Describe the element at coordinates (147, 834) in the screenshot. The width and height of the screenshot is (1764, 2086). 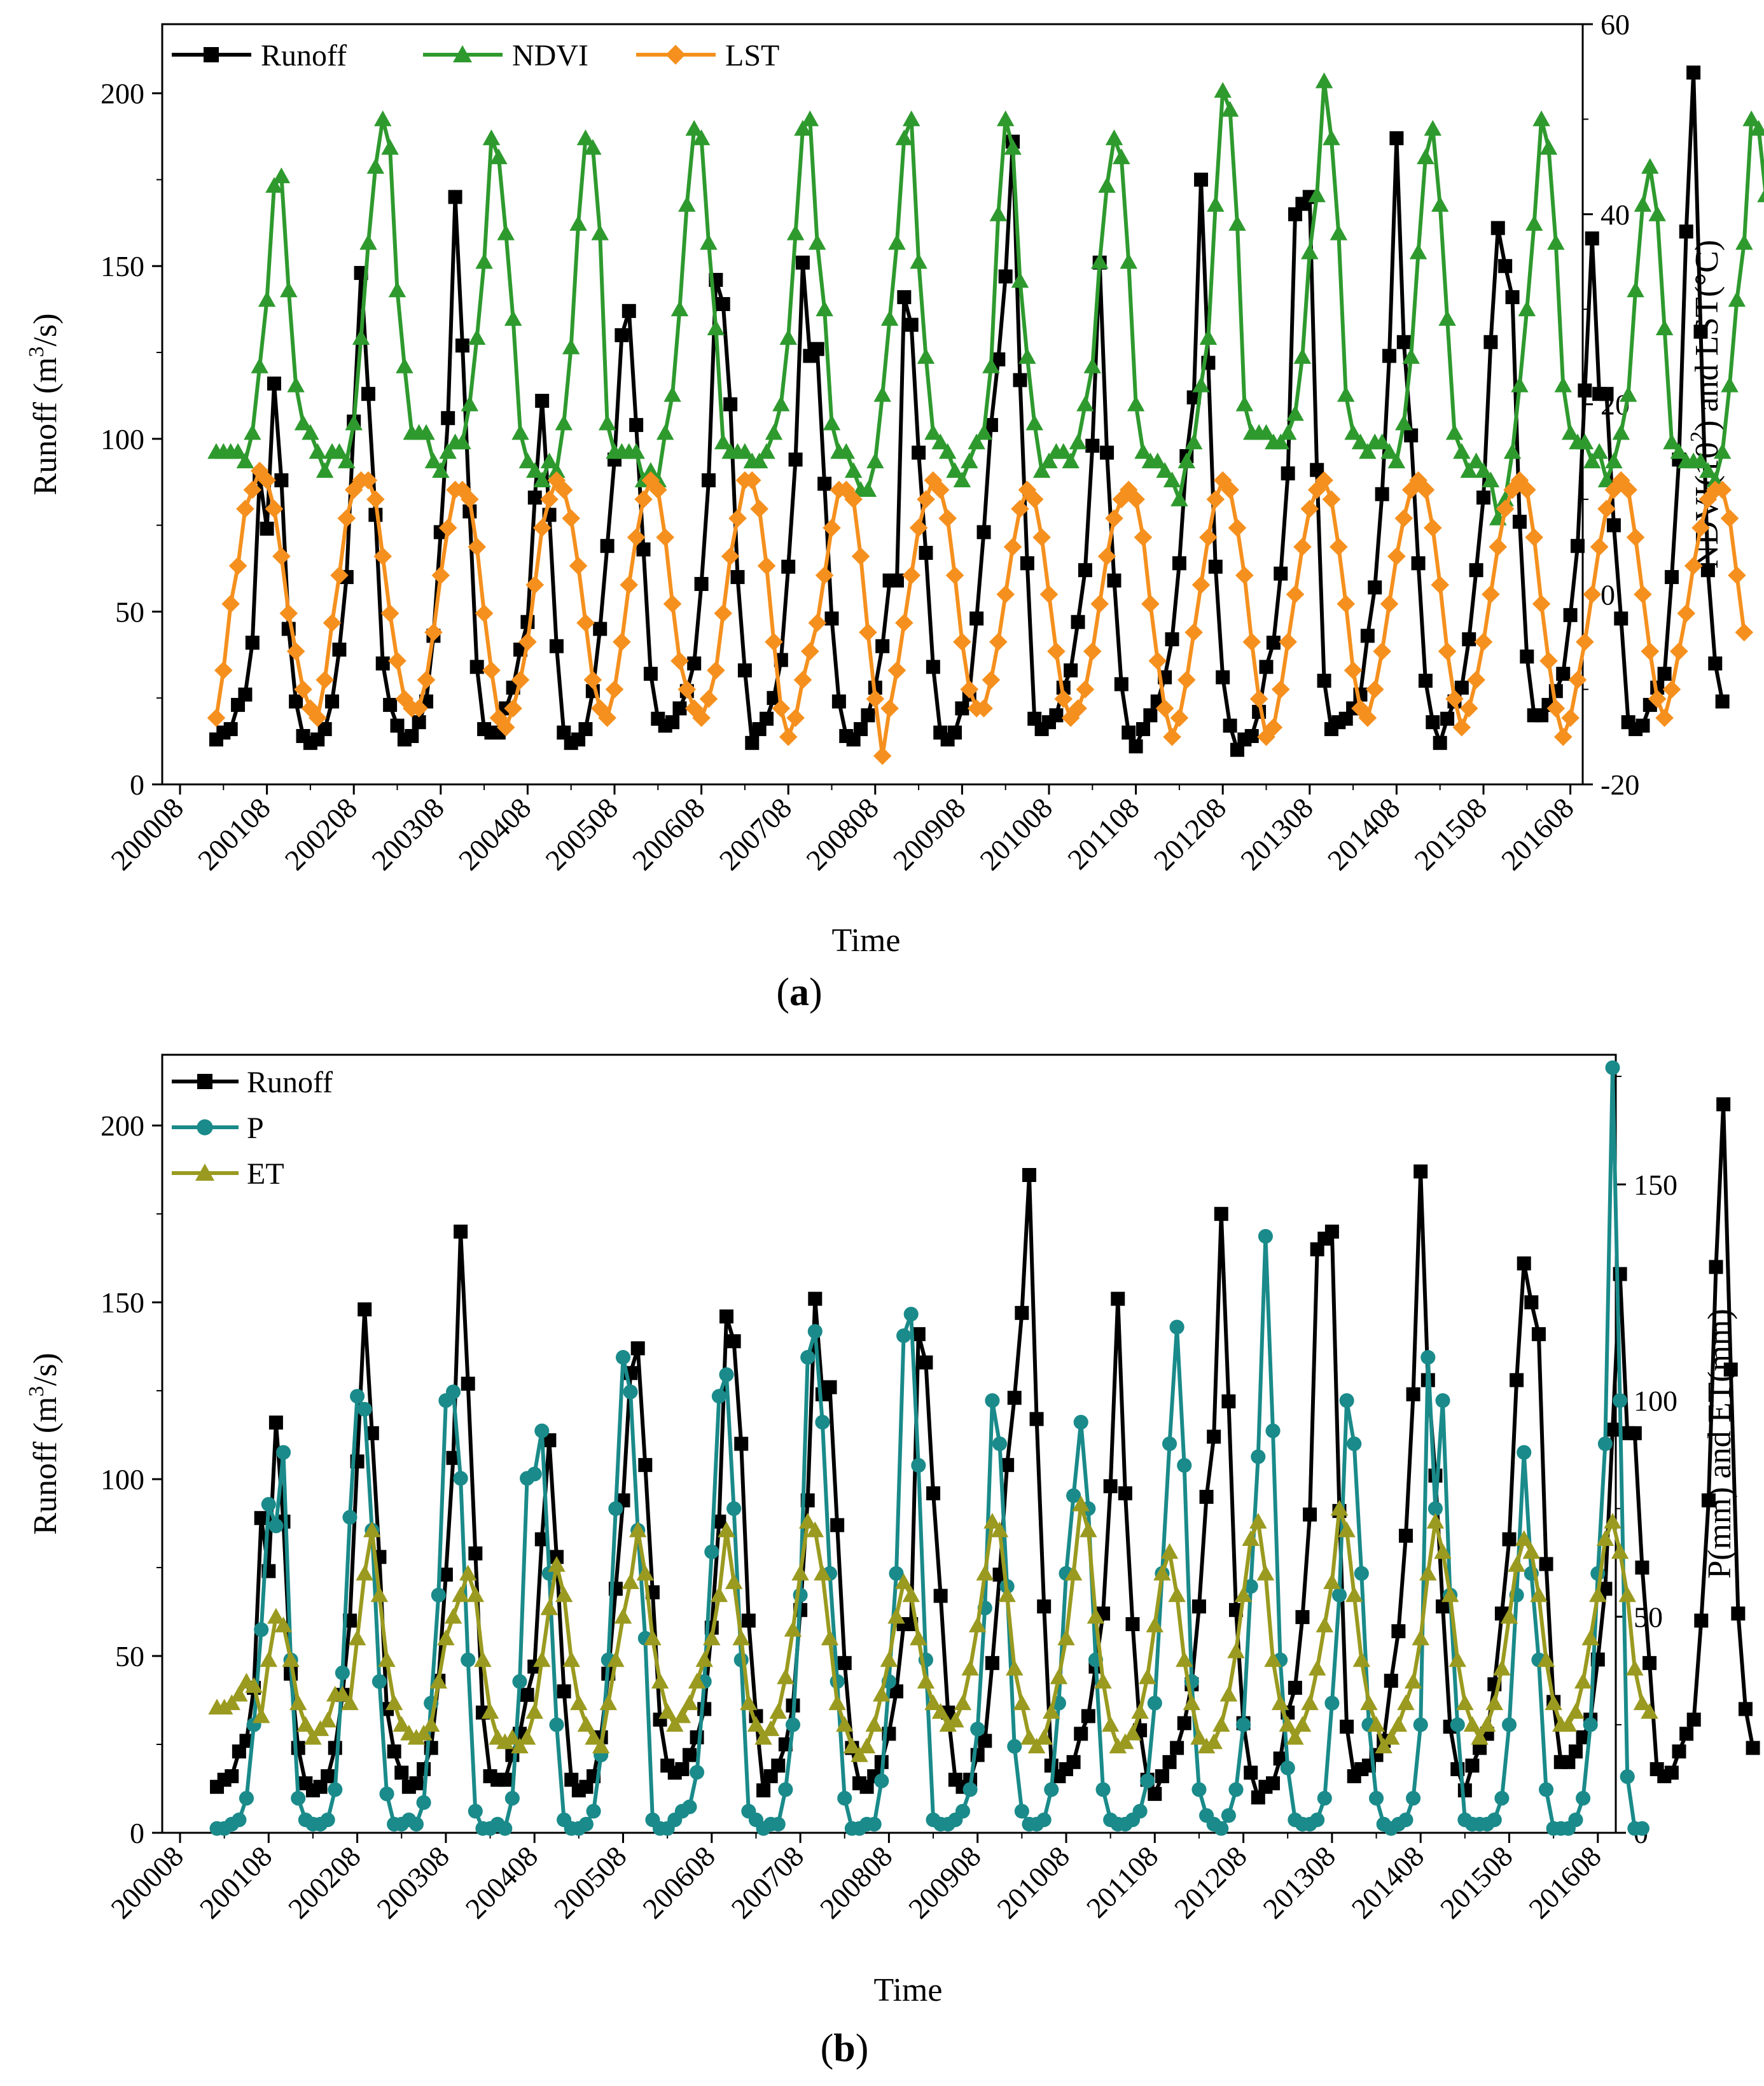
I see `x-tick-label: 200008` at that location.